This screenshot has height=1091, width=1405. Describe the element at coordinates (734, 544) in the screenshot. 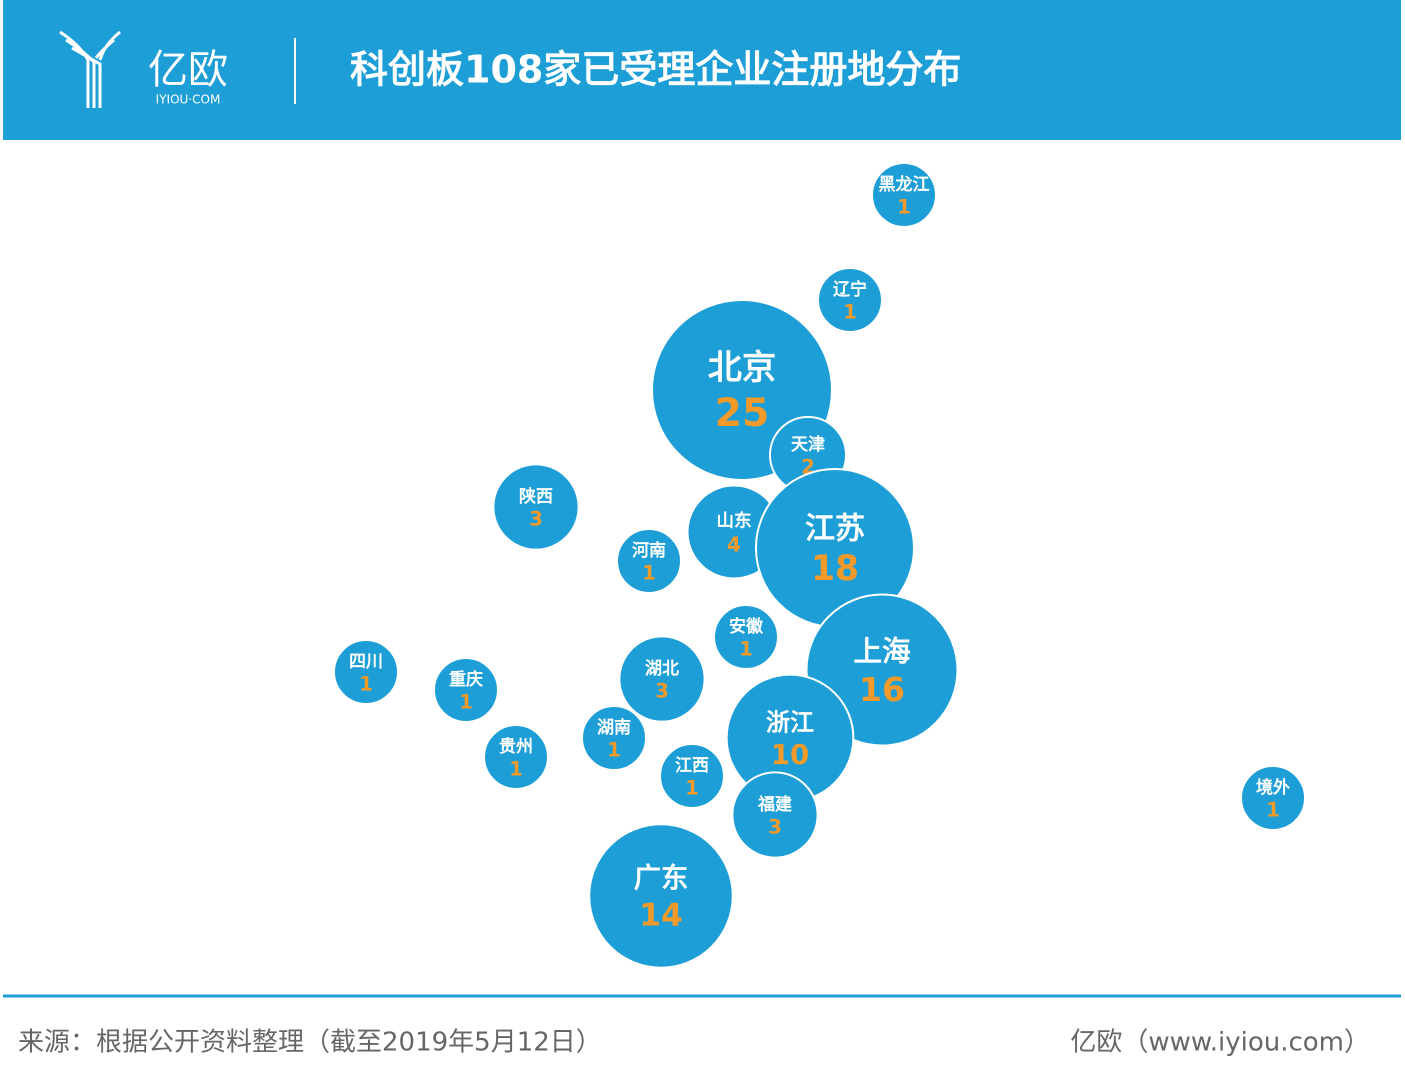

I see `value-label: 4` at that location.